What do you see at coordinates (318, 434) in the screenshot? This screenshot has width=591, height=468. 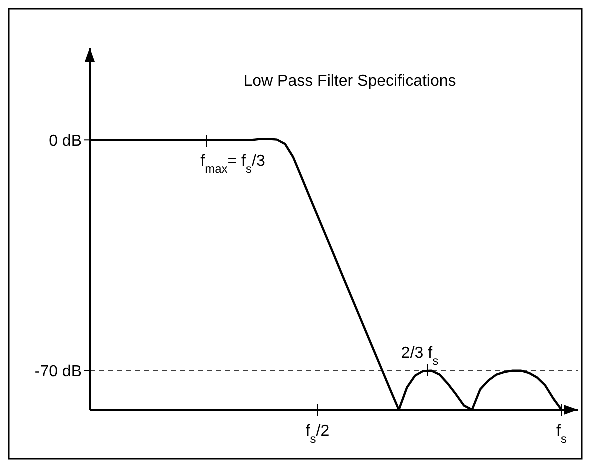 I see `x-tick-label: f$_{s}$/2` at bounding box center [318, 434].